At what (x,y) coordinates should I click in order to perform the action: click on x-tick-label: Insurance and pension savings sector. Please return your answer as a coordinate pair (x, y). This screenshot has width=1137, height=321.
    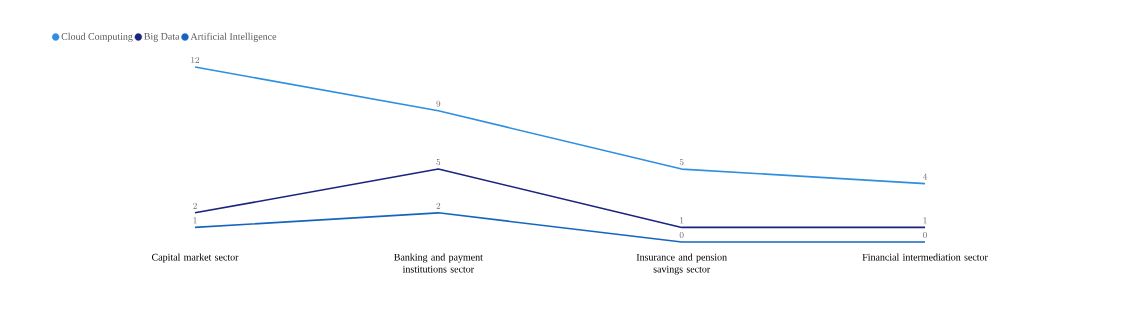
    Looking at the image, I should click on (681, 264).